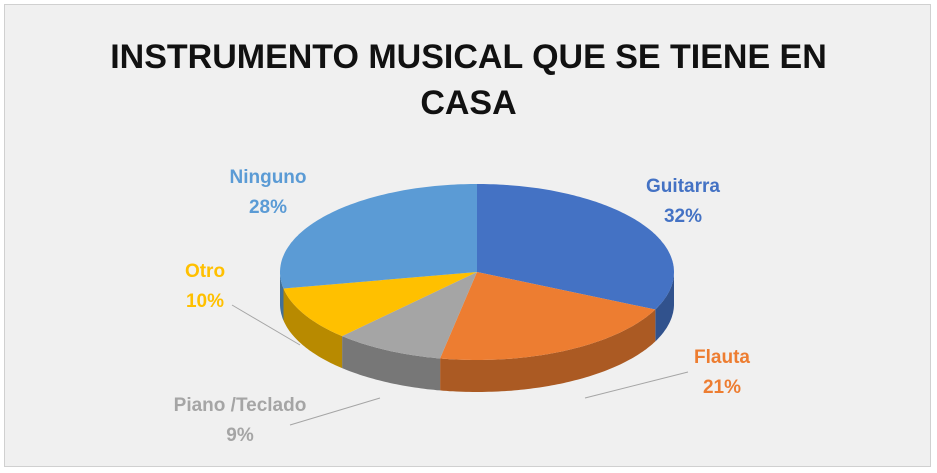 This screenshot has height=473, width=937. Describe the element at coordinates (722, 387) in the screenshot. I see `data-label-value: 21%` at that location.